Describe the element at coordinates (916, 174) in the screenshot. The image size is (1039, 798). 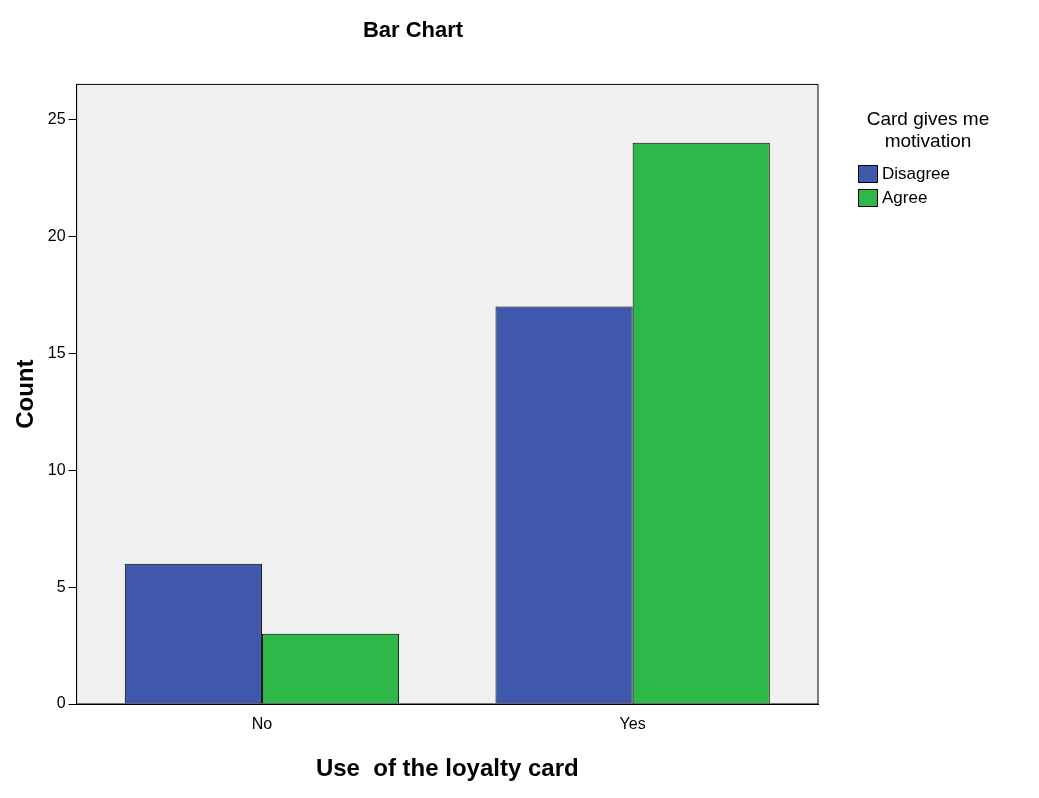
I see `legend-label: Disagree` at that location.